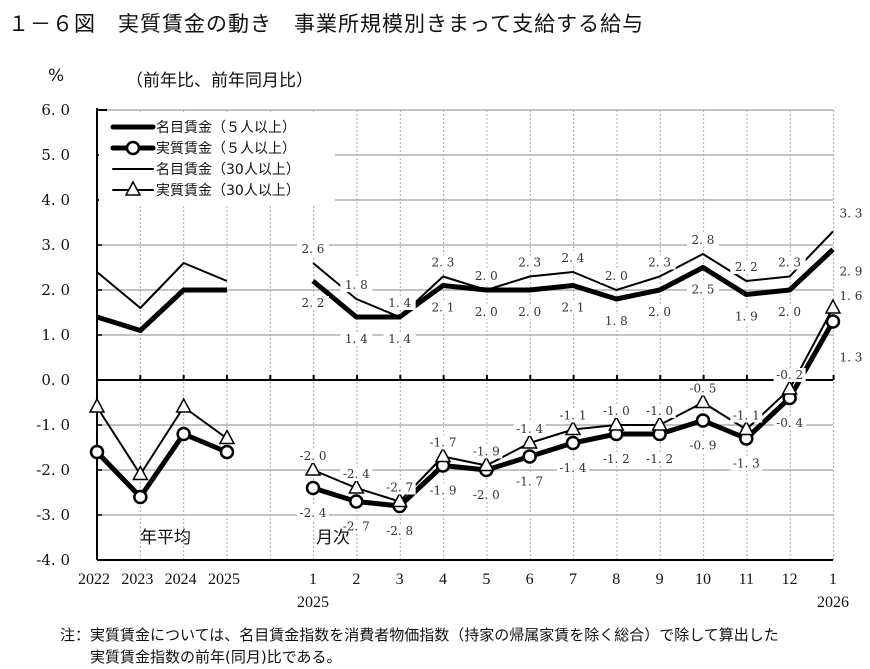  I want to click on x-tick-label-month: 10, so click(703, 579).